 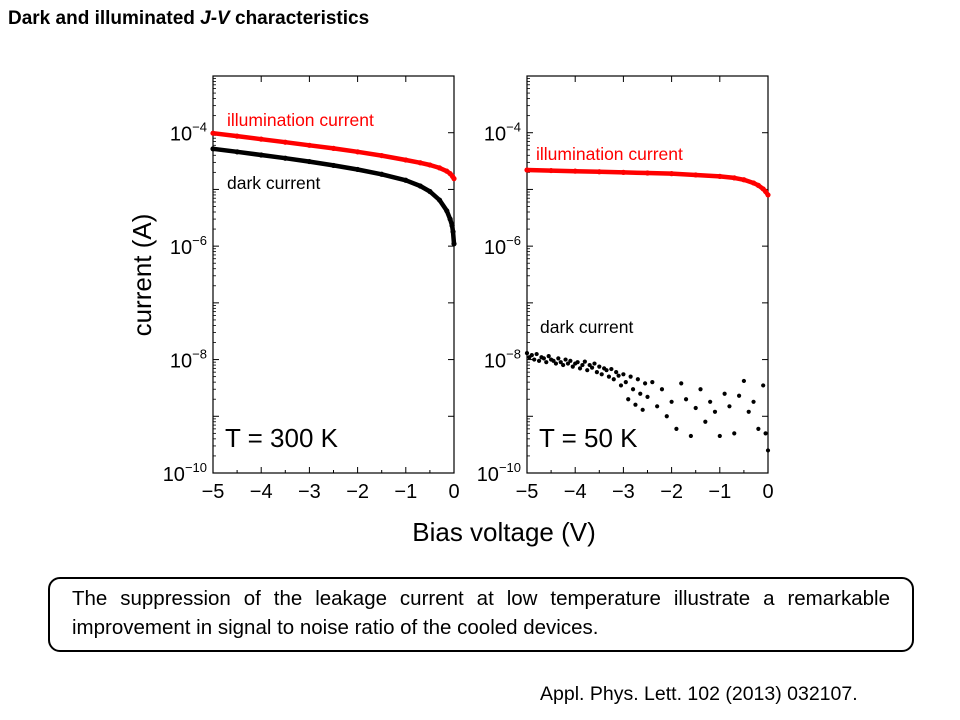 What do you see at coordinates (299, 18) in the screenshot?
I see `slide-title-suffix: characteristics` at bounding box center [299, 18].